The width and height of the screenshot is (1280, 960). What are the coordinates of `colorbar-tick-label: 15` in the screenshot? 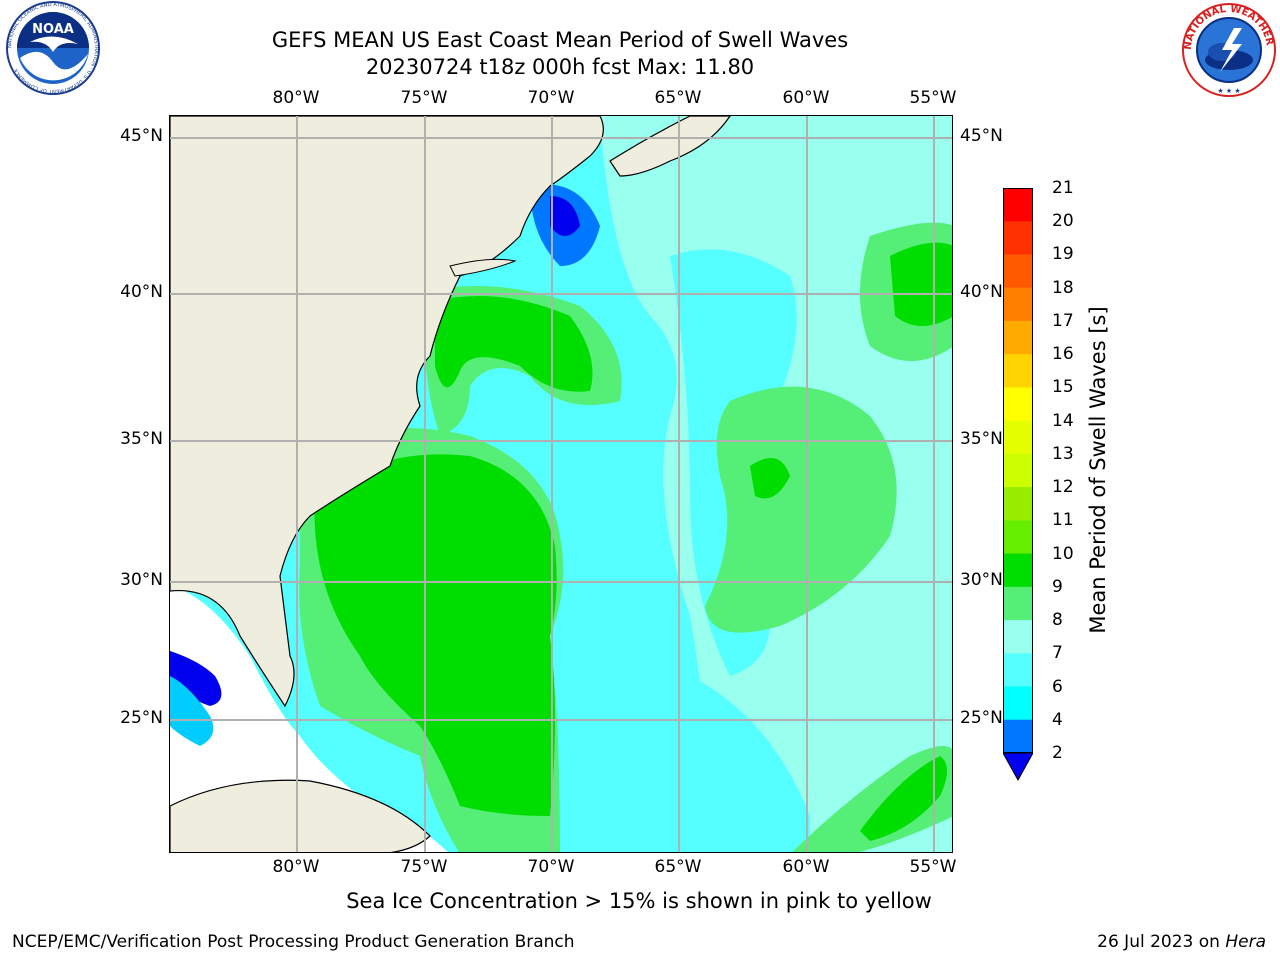 It's located at (1063, 387).